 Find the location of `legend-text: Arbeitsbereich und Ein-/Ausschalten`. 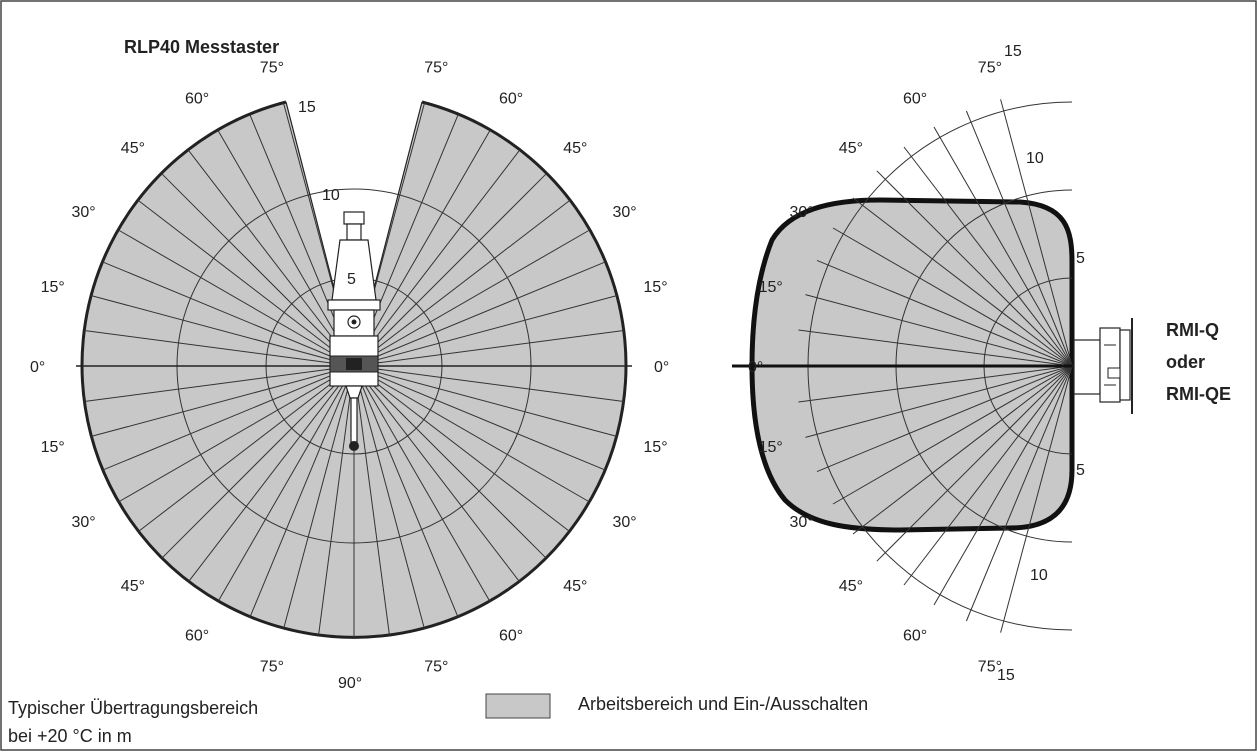

legend-text: Arbeitsbereich und Ein-/Ausschalten is located at coordinates (723, 704).